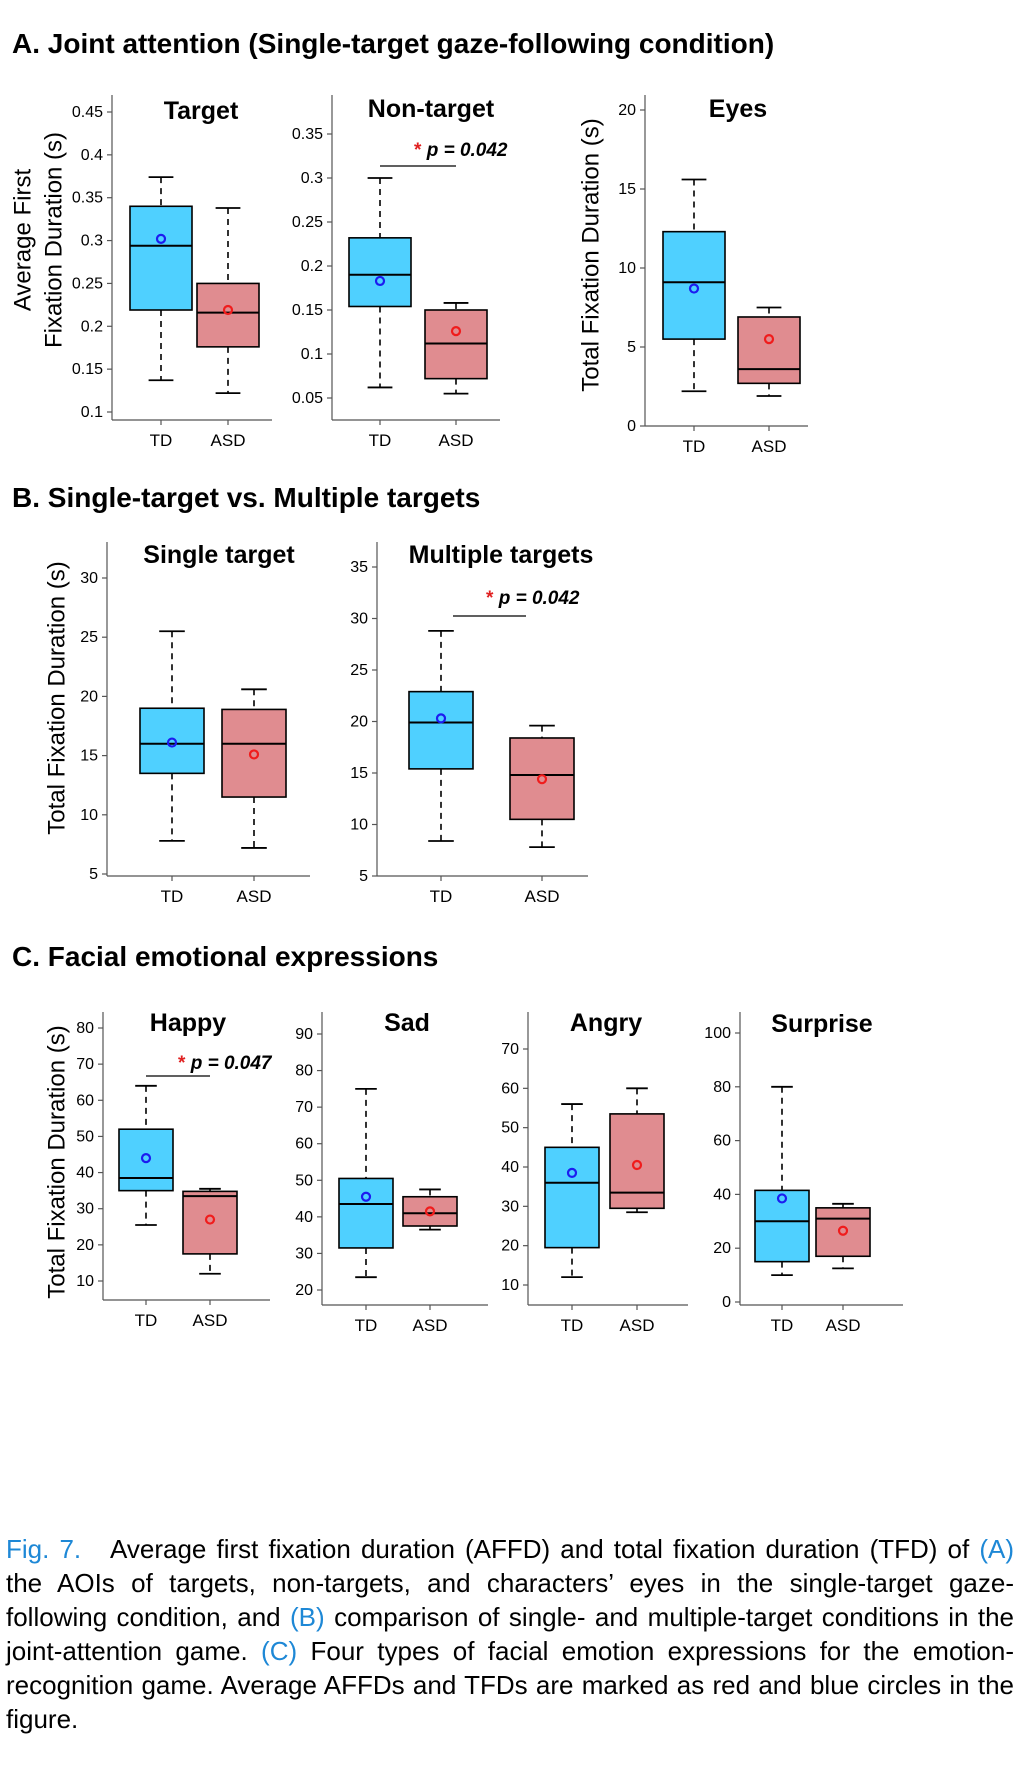  What do you see at coordinates (726, 1302) in the screenshot?
I see `y-tick-label-surprise-0: 0` at bounding box center [726, 1302].